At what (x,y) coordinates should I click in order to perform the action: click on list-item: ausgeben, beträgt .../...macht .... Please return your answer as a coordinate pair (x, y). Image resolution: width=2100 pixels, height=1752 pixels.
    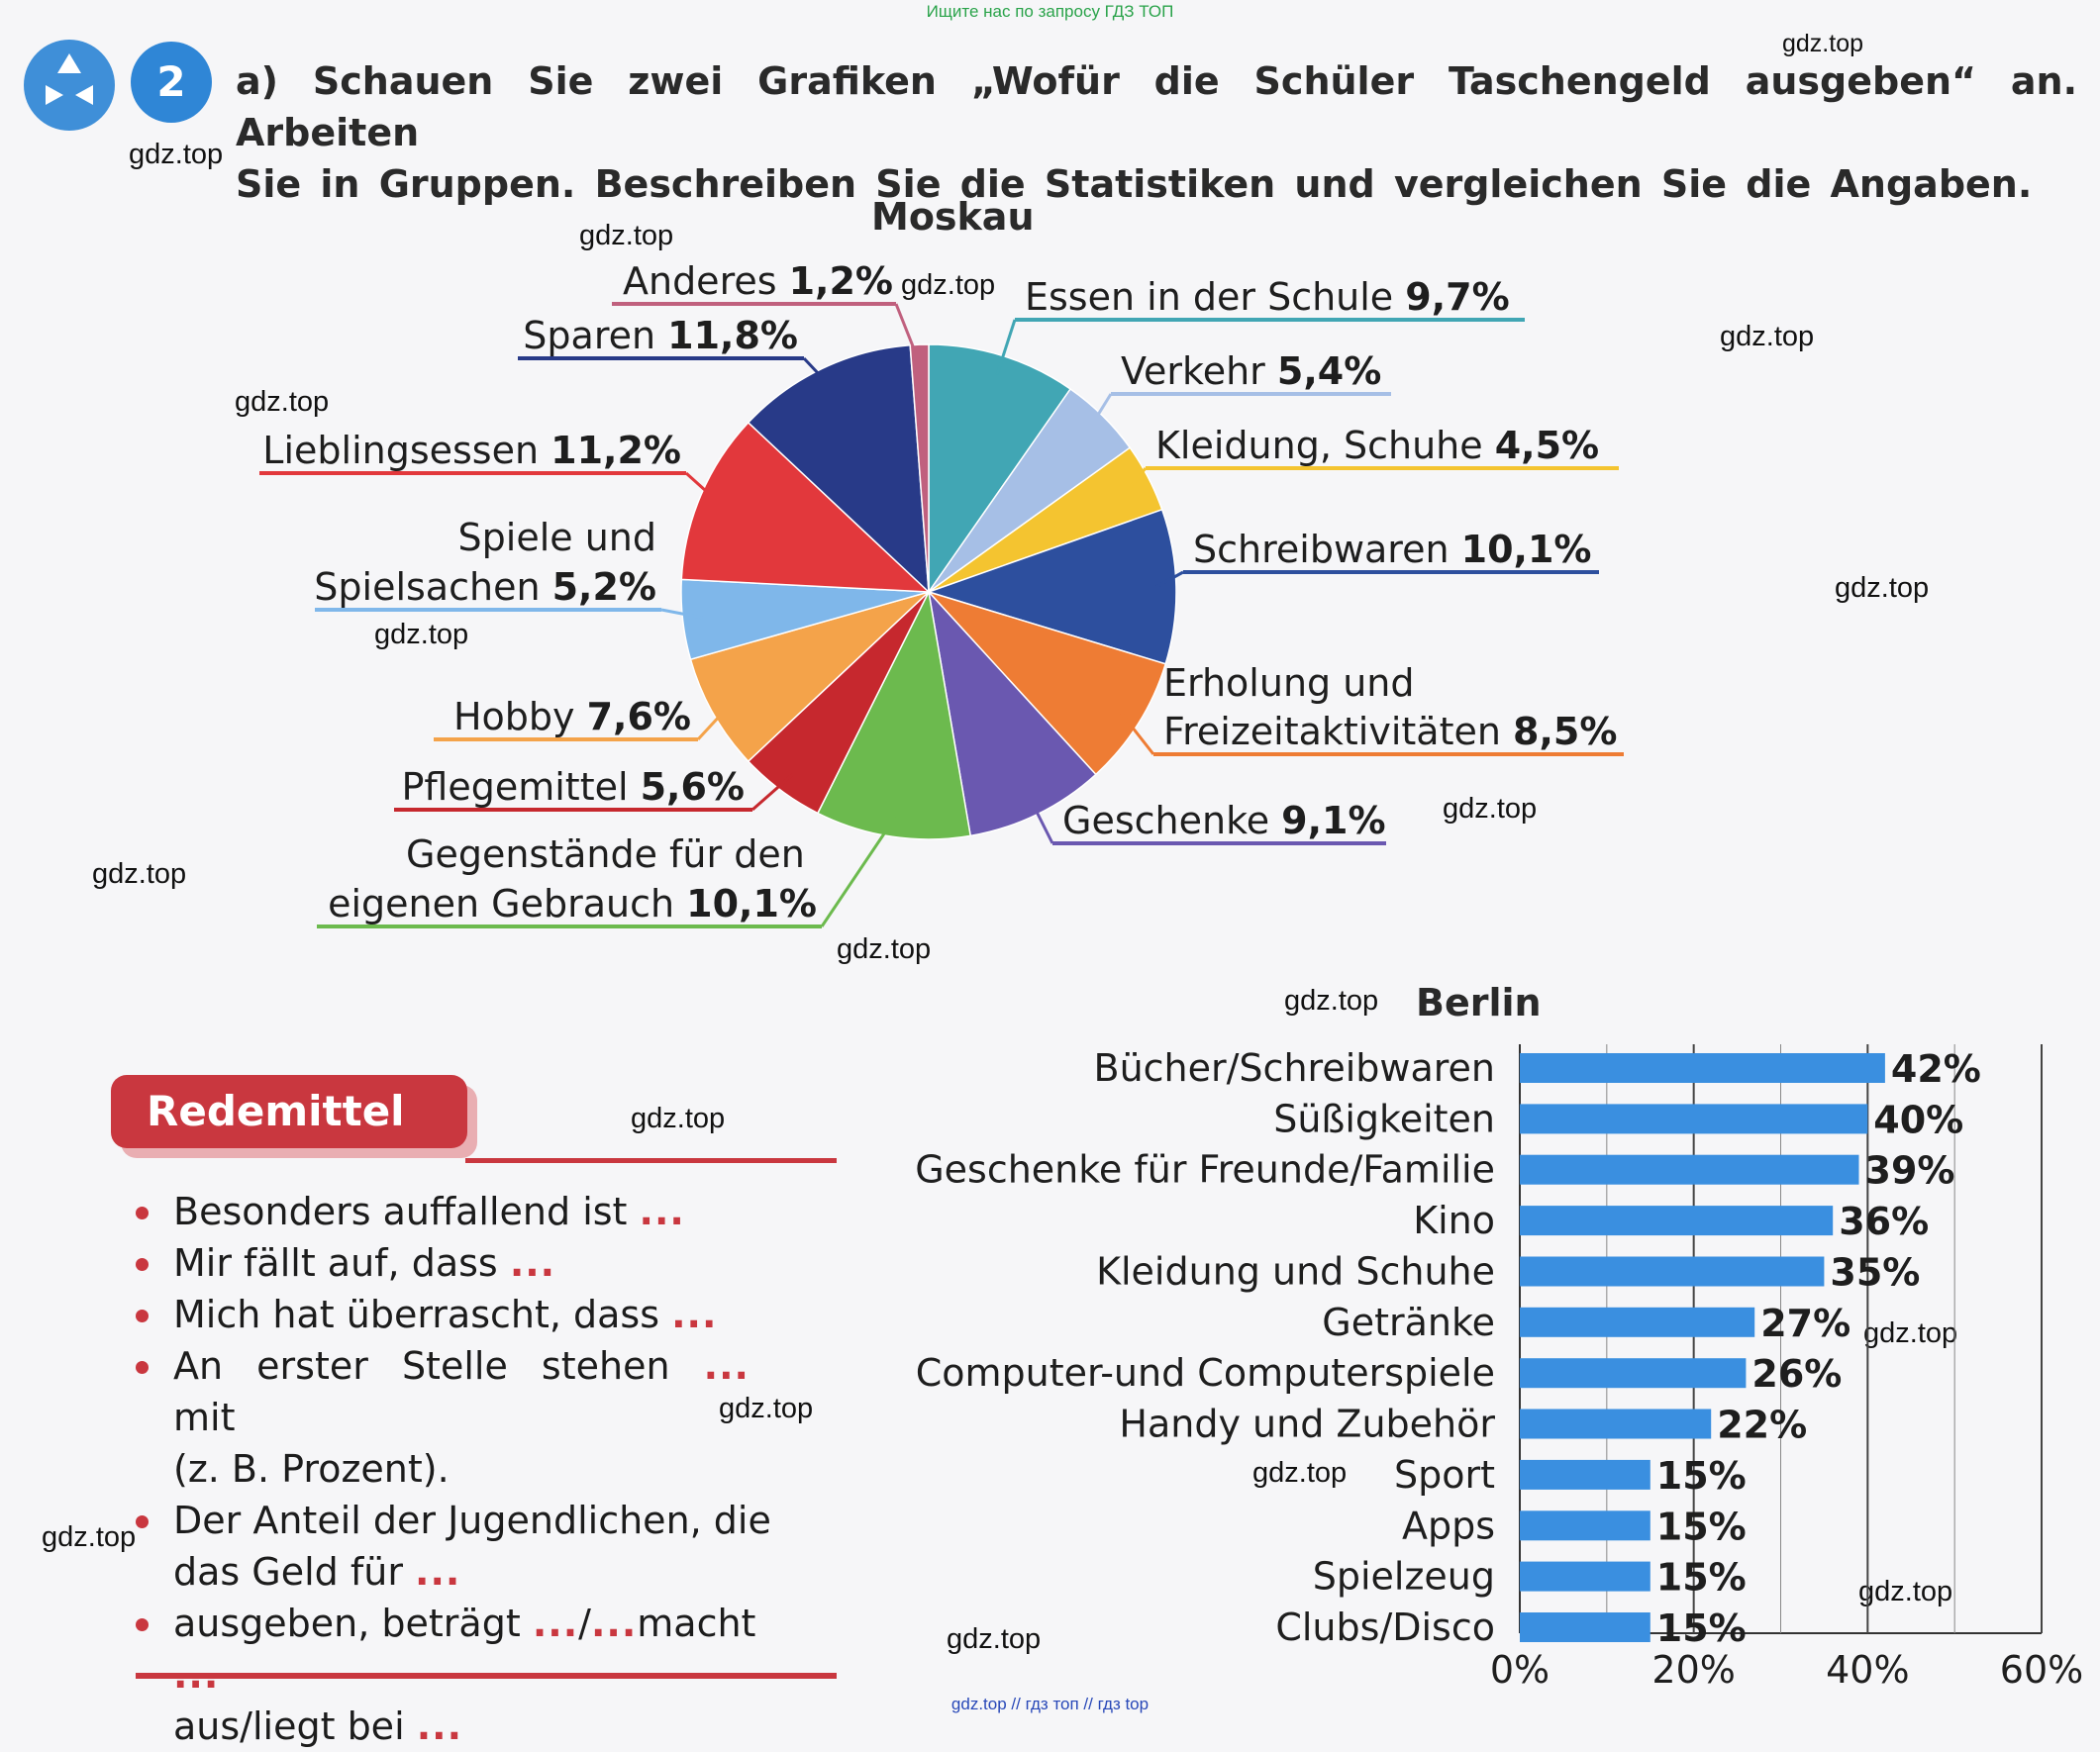
    Looking at the image, I should click on (470, 1649).